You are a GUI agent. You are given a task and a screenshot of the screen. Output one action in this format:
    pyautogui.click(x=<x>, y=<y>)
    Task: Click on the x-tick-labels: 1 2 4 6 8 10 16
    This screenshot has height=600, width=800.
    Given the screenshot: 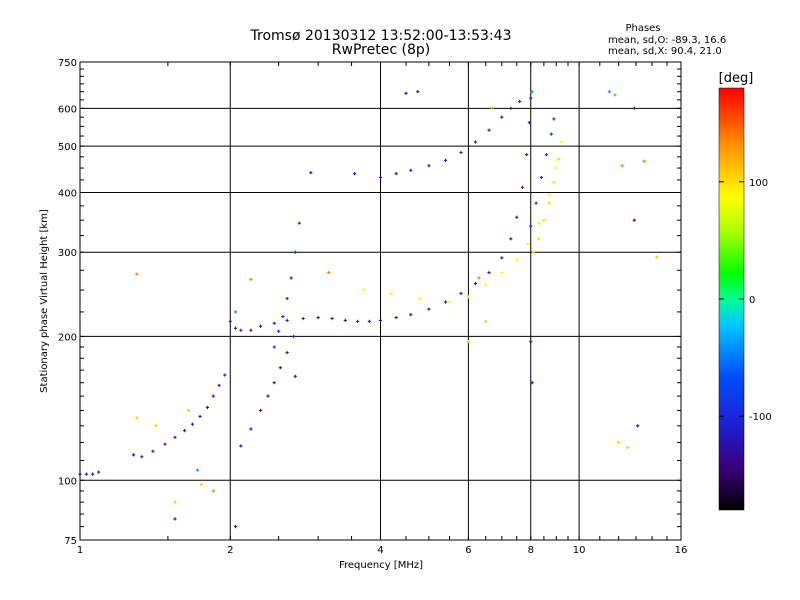 What is the action you would take?
    pyautogui.click(x=382, y=550)
    